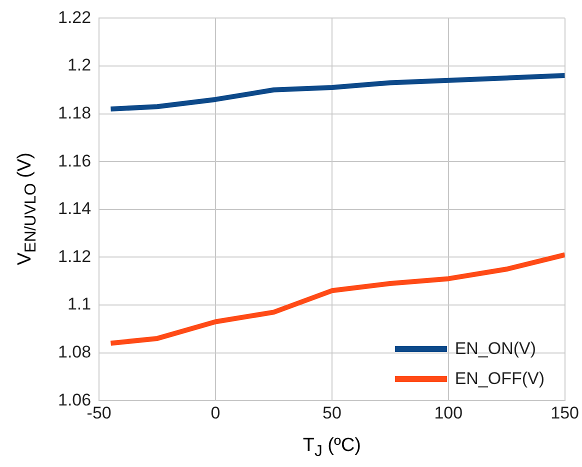 The width and height of the screenshot is (582, 467). What do you see at coordinates (565, 412) in the screenshot?
I see `x-tick-label: 150` at bounding box center [565, 412].